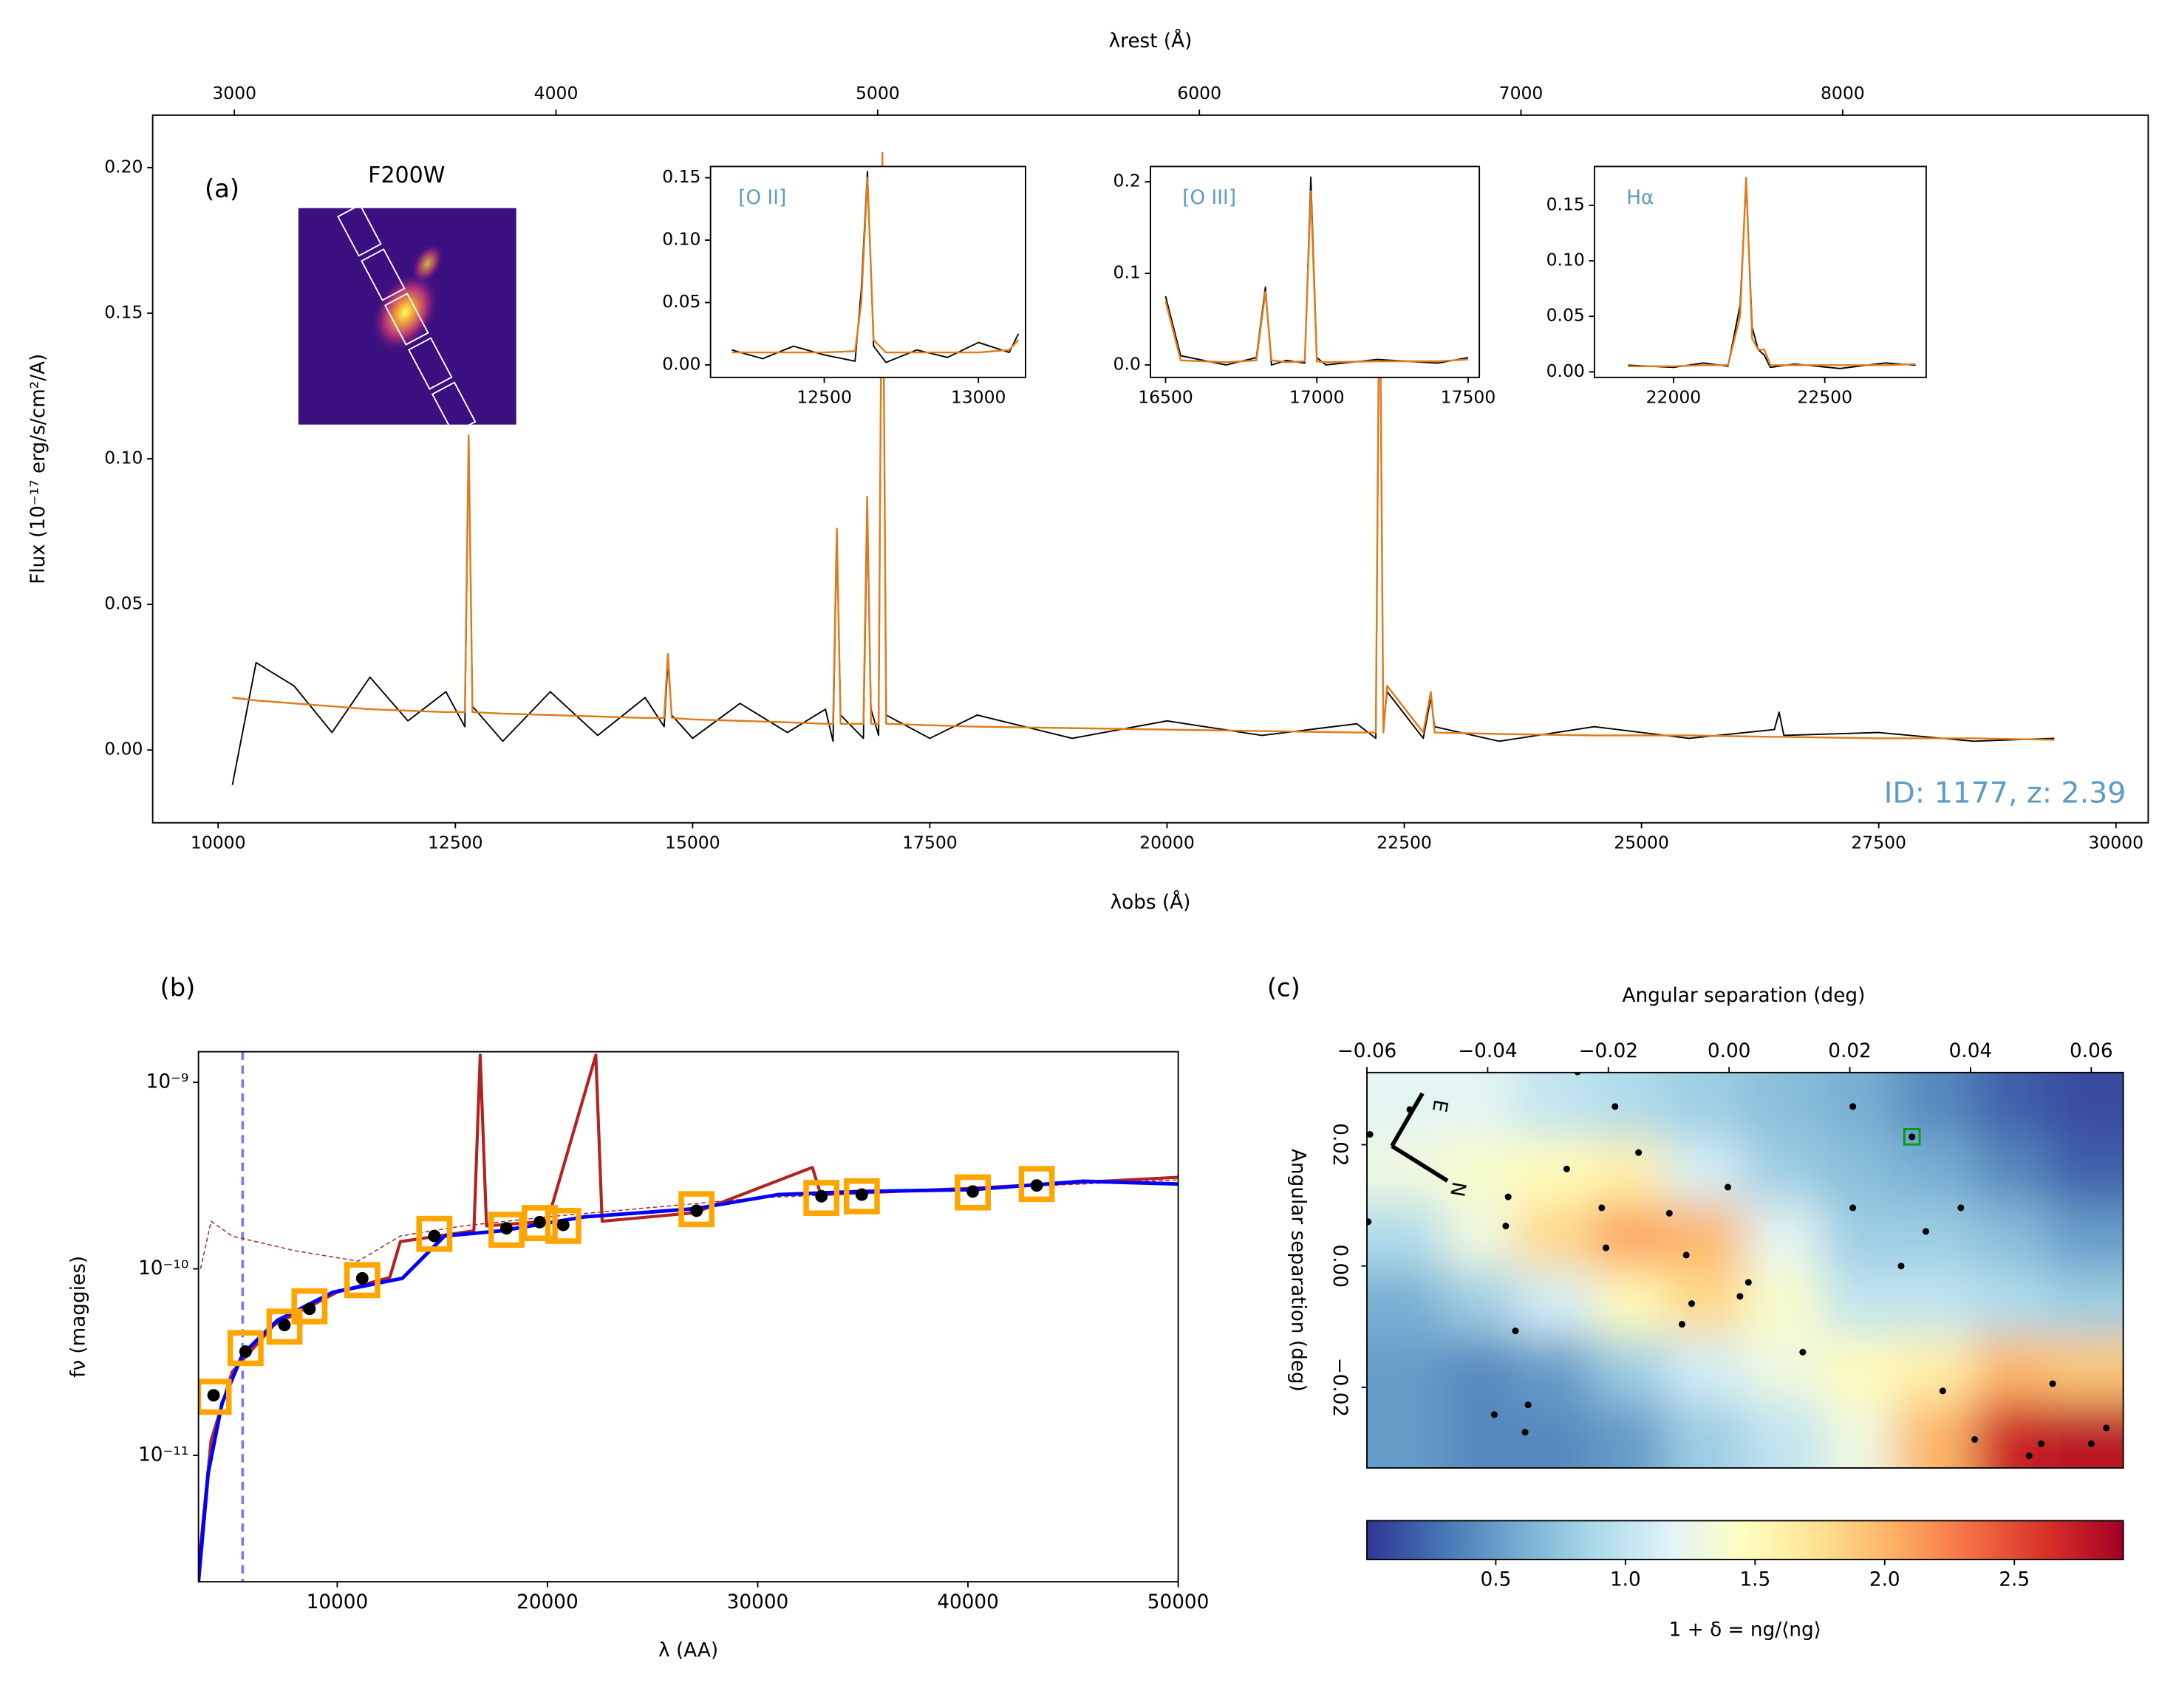 This screenshot has width=2176, height=1708. Describe the element at coordinates (2116, 842) in the screenshot. I see `x-tick-label: 30000` at that location.